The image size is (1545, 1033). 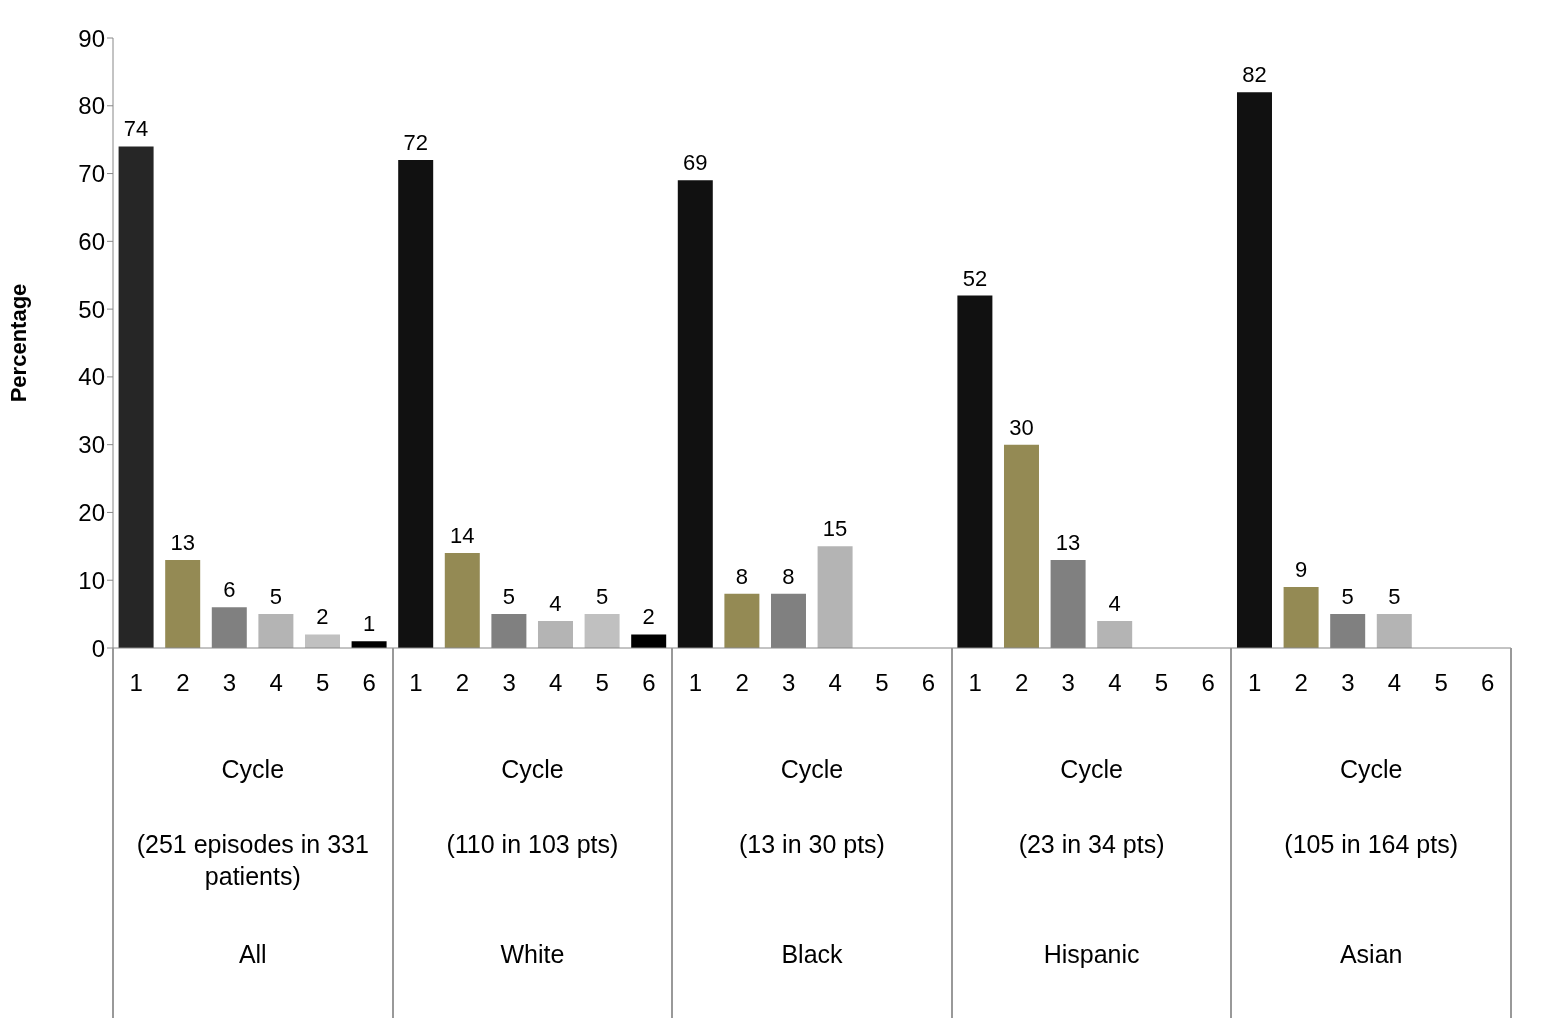 I want to click on text: All, so click(x=252, y=954).